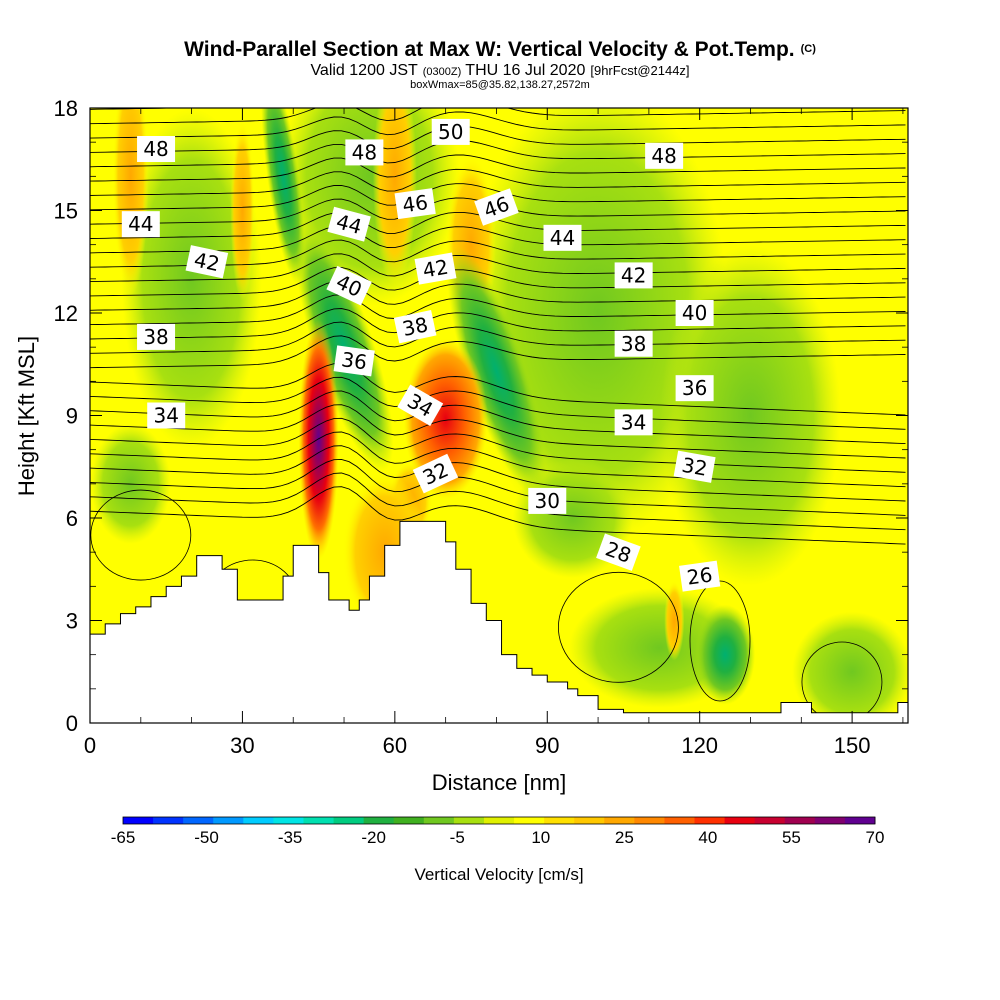  What do you see at coordinates (166, 415) in the screenshot?
I see `contour-label: 34` at bounding box center [166, 415].